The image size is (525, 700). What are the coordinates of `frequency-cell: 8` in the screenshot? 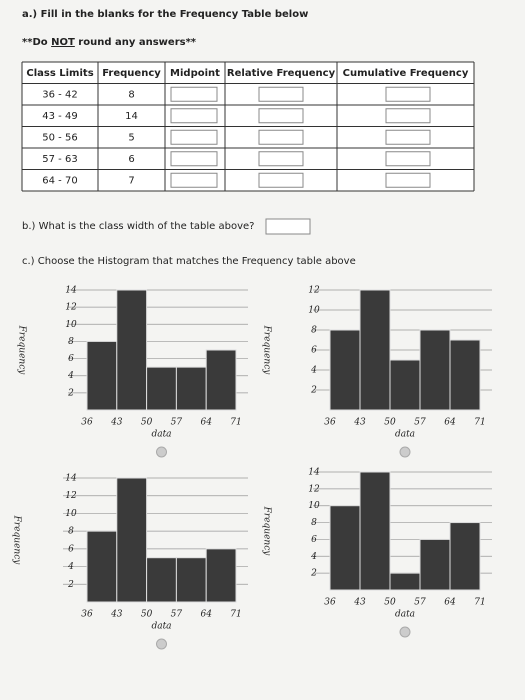 It's located at (131, 94).